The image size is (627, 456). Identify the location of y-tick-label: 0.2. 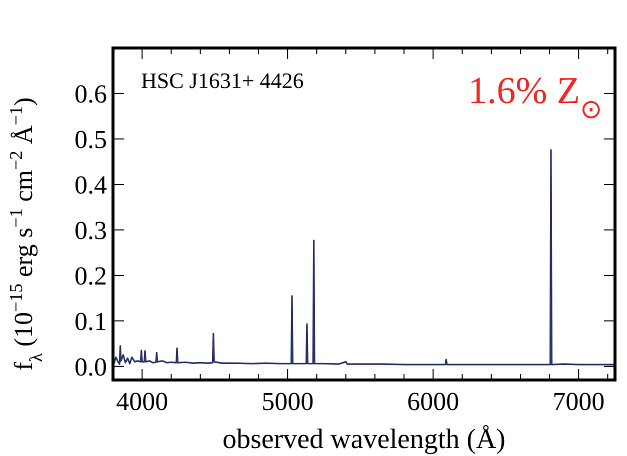
(90, 275).